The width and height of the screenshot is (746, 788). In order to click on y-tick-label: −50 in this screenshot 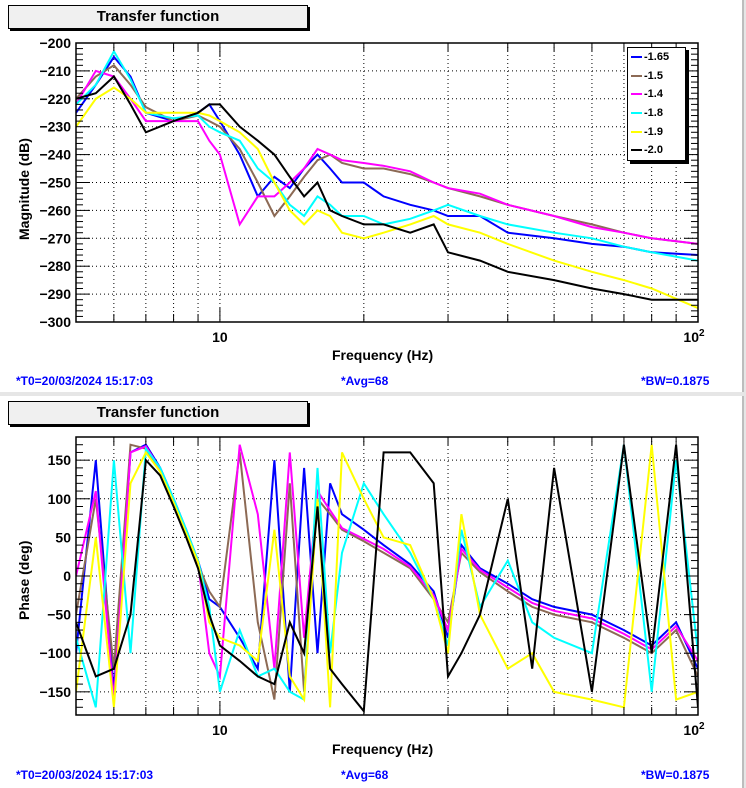, I will do `click(59, 615)`.